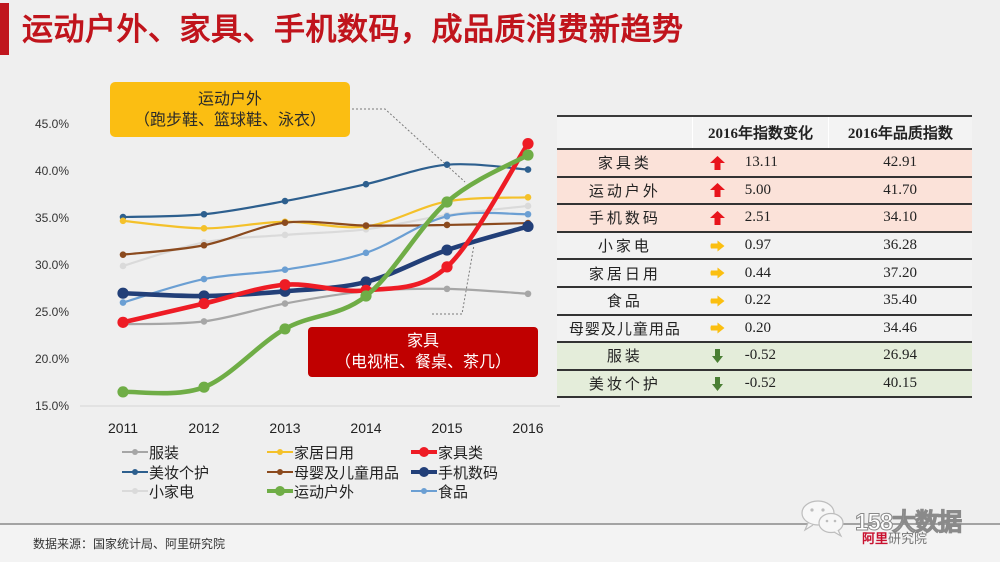 This screenshot has height=562, width=1000. Describe the element at coordinates (625, 132) in the screenshot. I see `header-category` at that location.